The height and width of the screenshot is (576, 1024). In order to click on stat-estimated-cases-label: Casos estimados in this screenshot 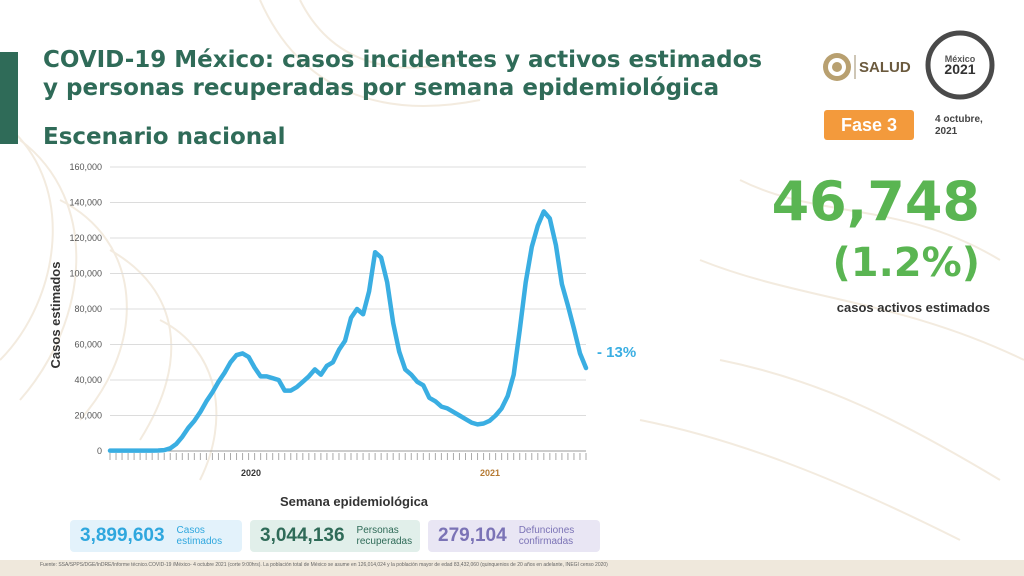, I will do `click(199, 536)`.